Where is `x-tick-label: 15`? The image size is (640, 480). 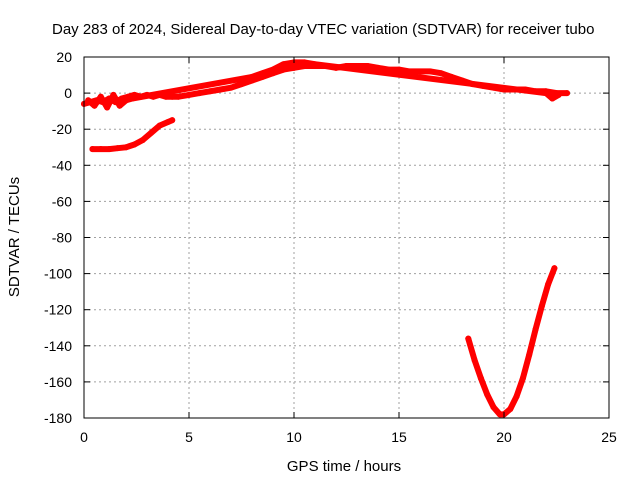
x-tick-label: 15 is located at coordinates (399, 437).